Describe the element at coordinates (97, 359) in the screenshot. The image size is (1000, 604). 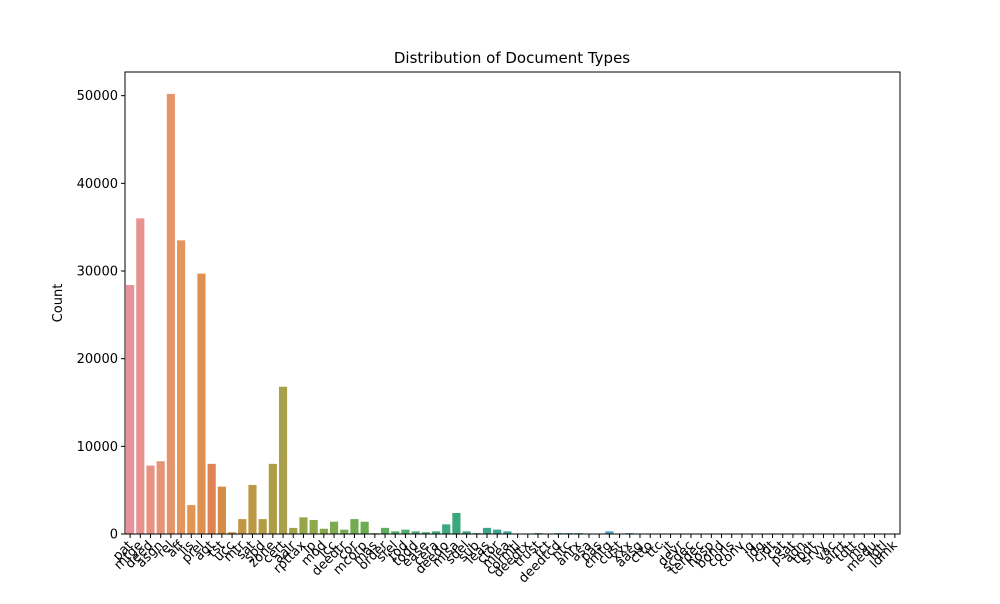
I see `y-tick-label: 20000` at that location.